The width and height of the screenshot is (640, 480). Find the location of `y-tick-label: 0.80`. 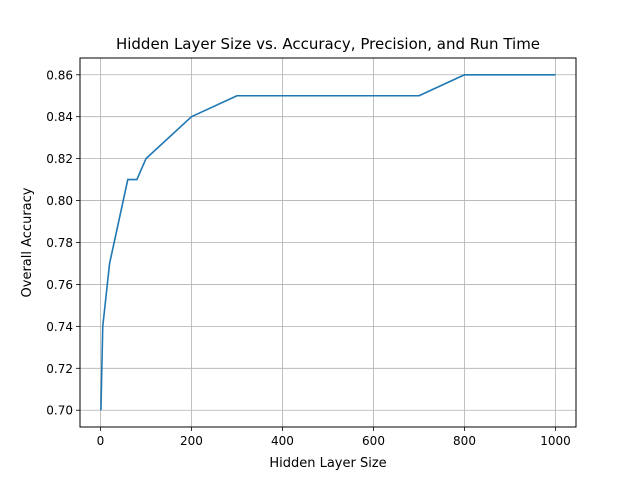

y-tick-label: 0.80 is located at coordinates (59, 201).